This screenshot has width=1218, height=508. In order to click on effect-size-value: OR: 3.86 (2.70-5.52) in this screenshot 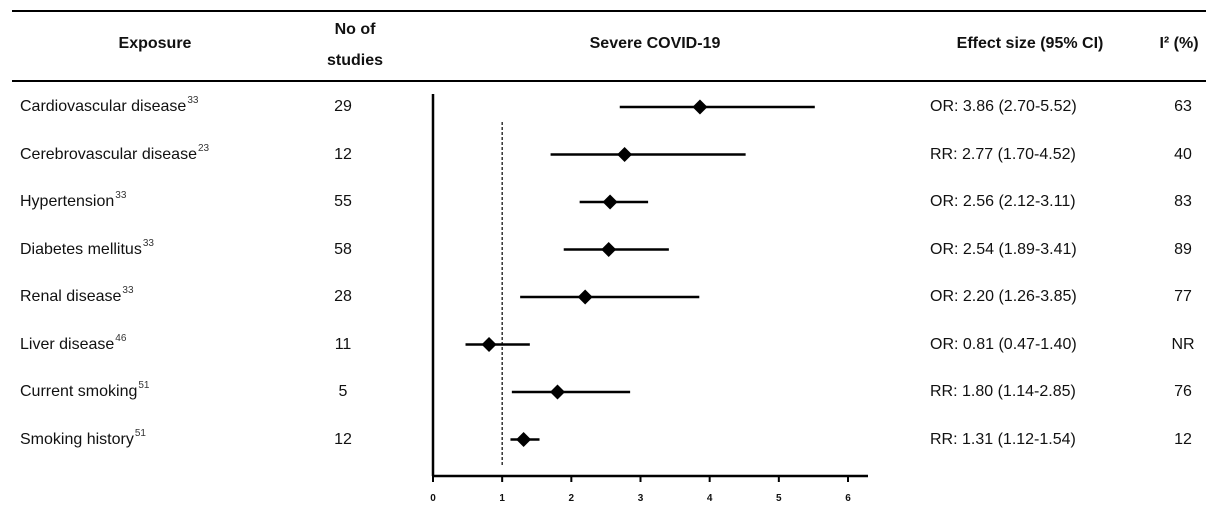, I will do `click(1003, 106)`.